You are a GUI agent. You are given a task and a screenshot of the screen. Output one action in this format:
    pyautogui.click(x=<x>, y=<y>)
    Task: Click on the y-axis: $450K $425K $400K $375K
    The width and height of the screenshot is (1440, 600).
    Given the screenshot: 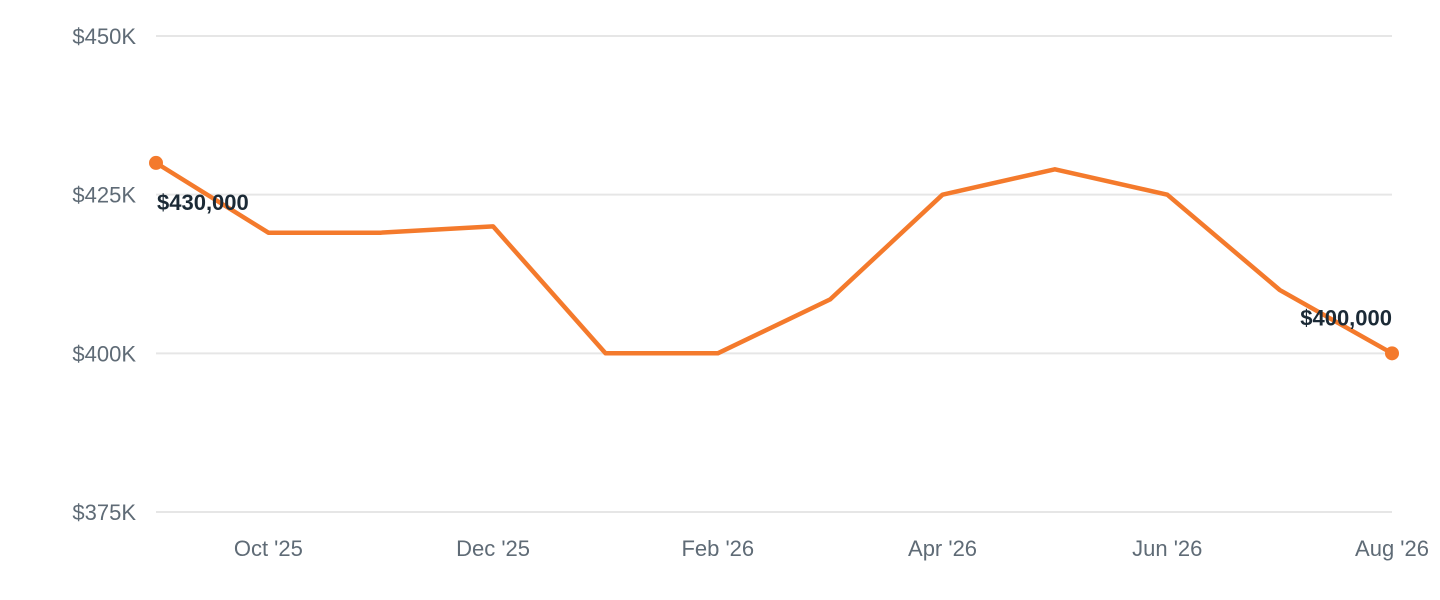 What is the action you would take?
    pyautogui.click(x=104, y=274)
    